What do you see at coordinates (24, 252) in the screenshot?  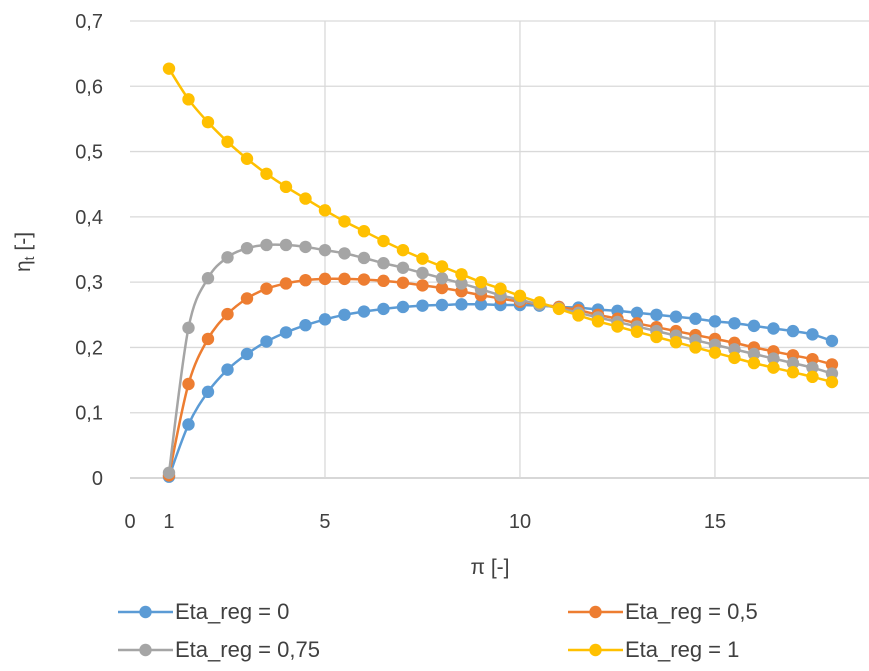 I see `y-axis-title: ηt [-]` at bounding box center [24, 252].